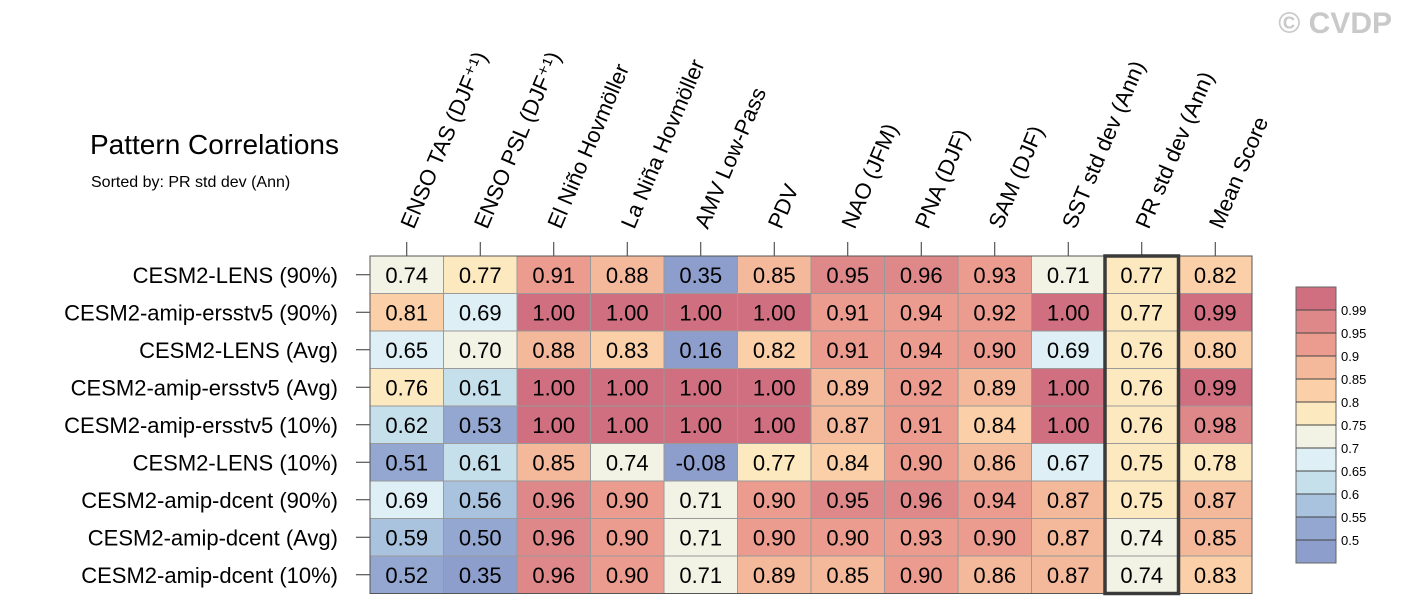 Image resolution: width=1402 pixels, height=614 pixels. What do you see at coordinates (701, 462) in the screenshot?
I see `cell-value: -0.08` at bounding box center [701, 462].